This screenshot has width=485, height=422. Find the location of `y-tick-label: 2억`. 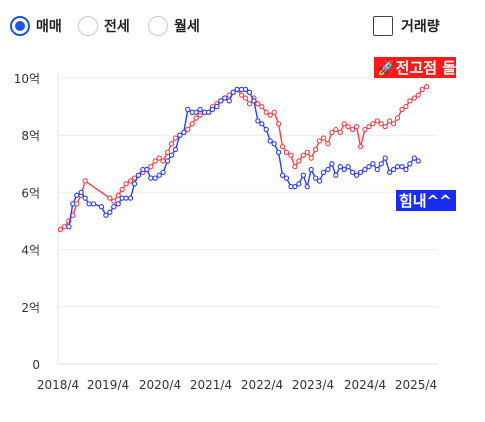

y-tick-label: 2억 is located at coordinates (30, 308).